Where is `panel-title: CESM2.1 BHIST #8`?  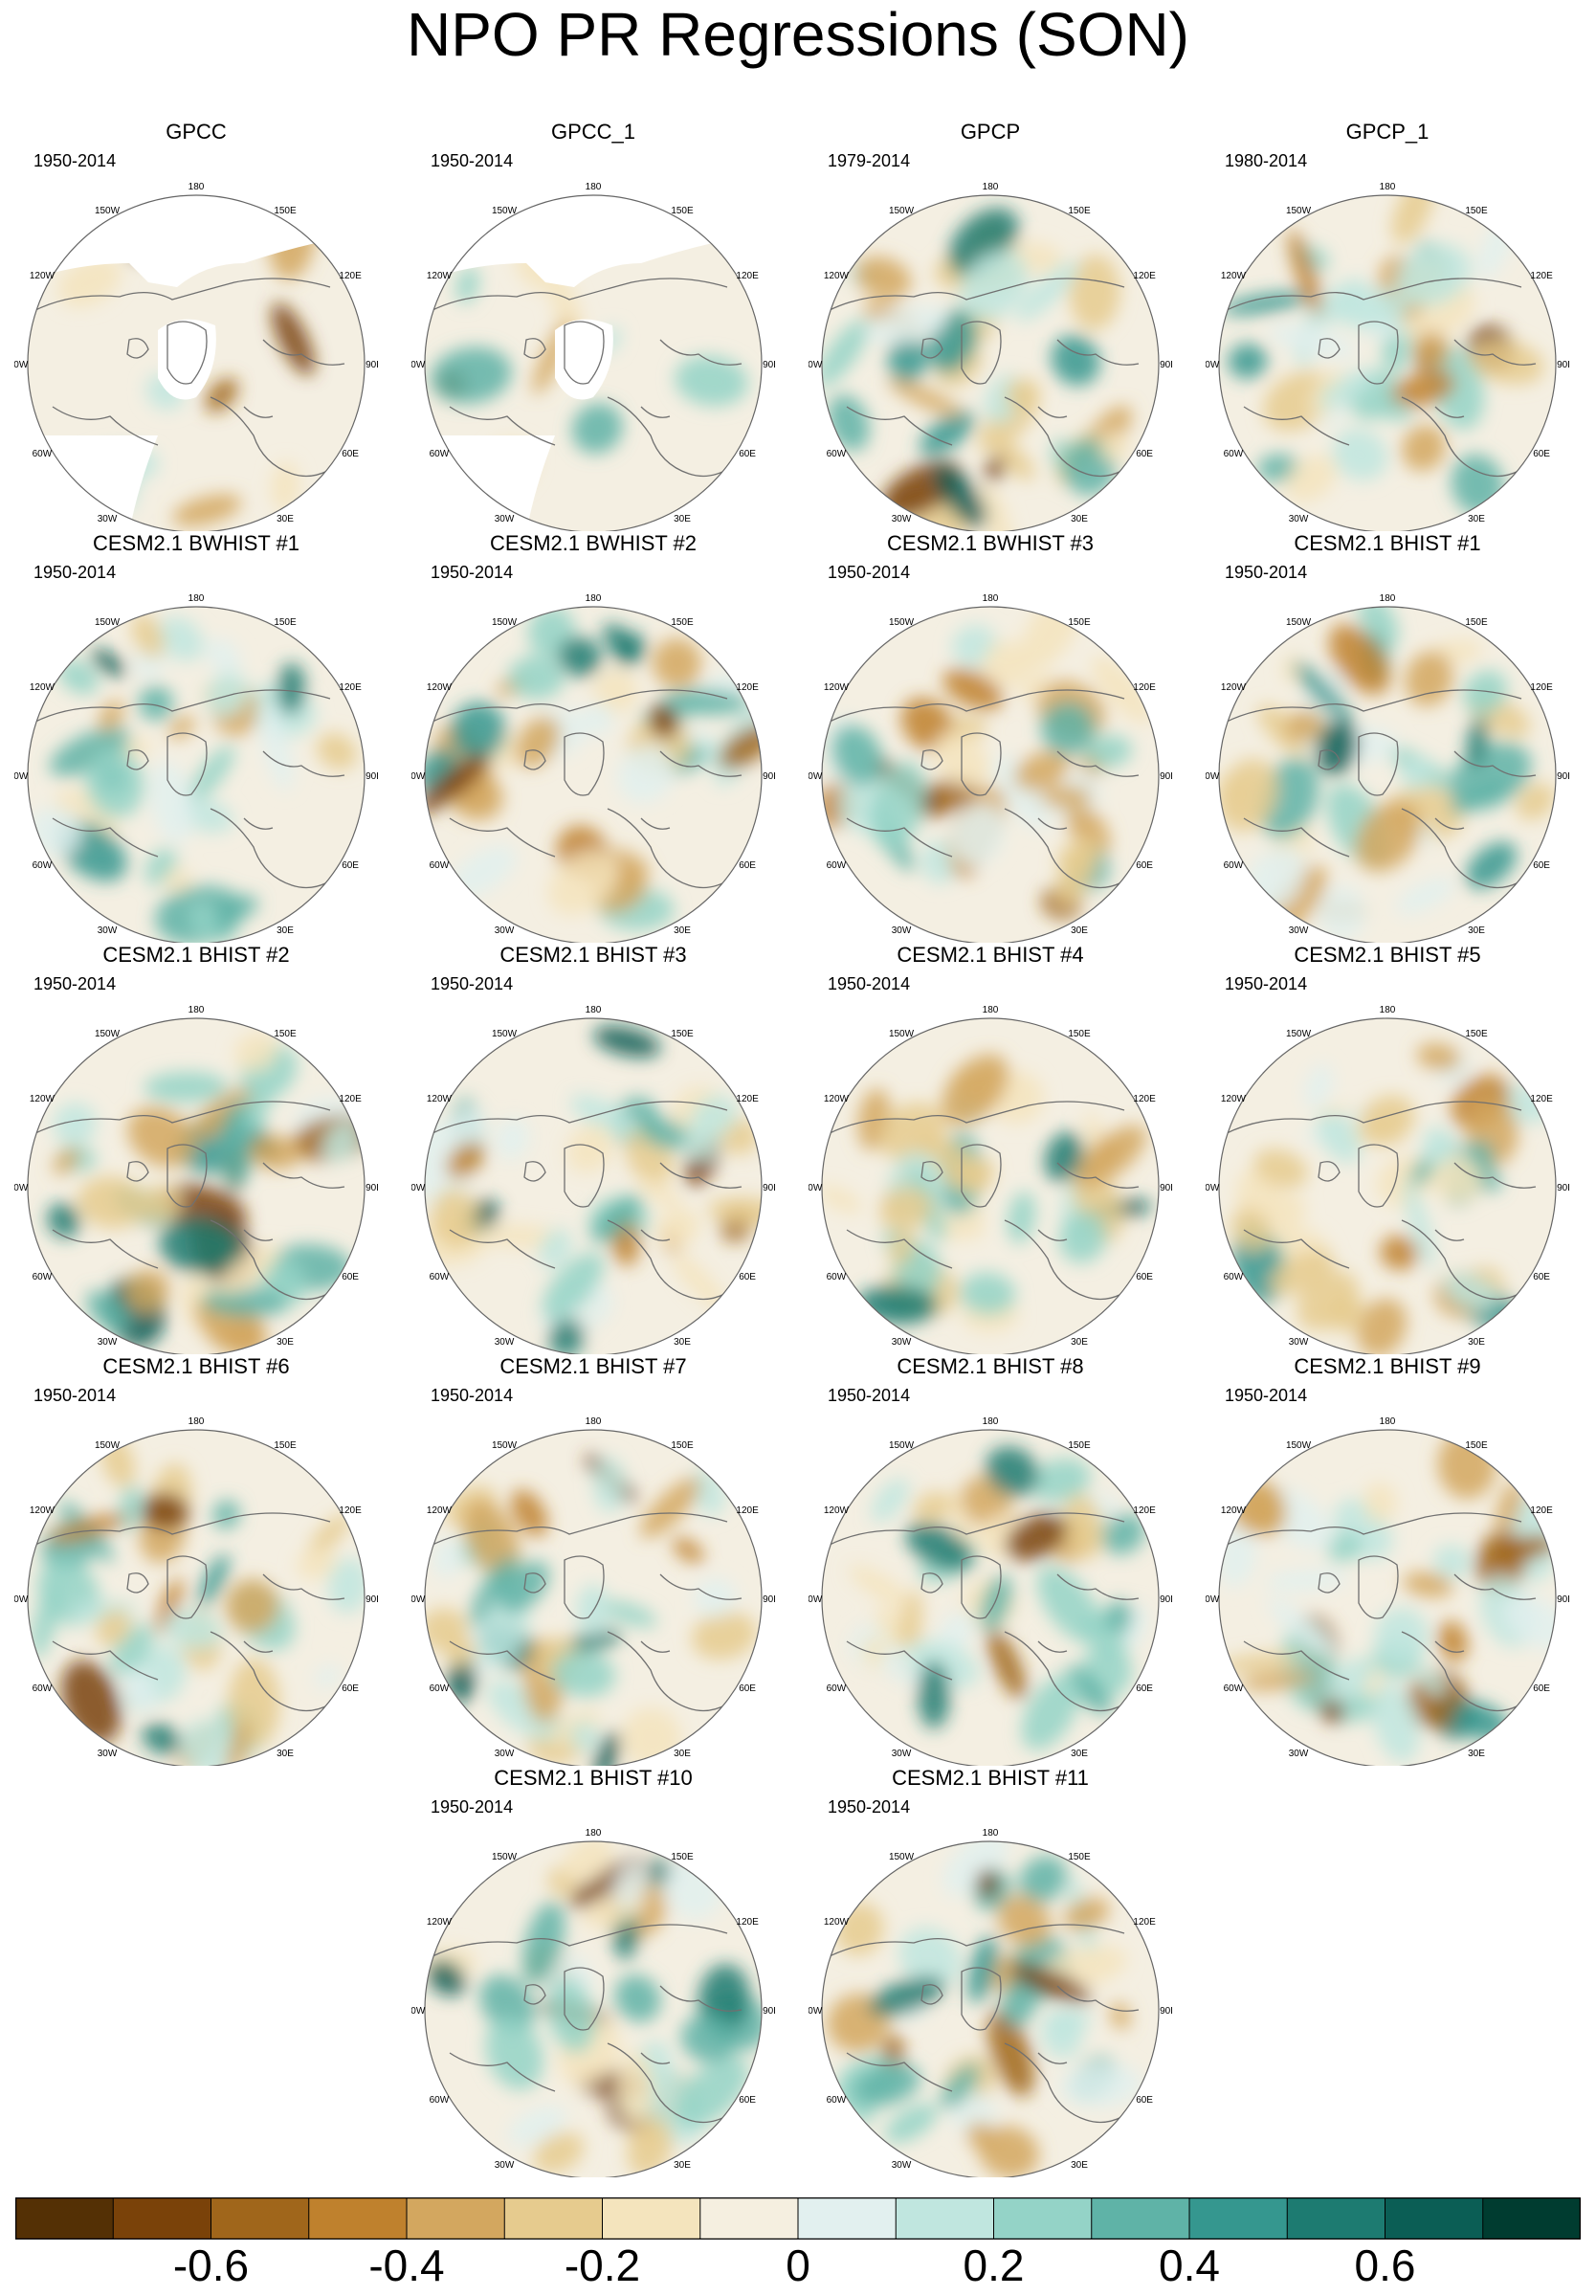
panel-title: CESM2.1 BHIST #8 is located at coordinates (991, 1366).